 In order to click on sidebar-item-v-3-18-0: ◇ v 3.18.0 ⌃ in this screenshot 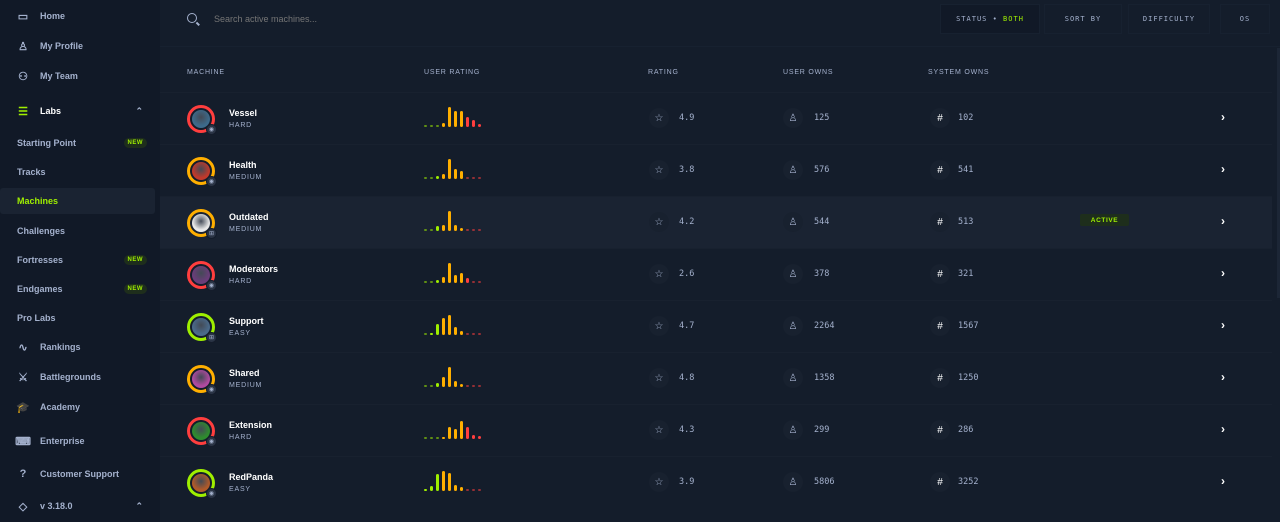, I will do `click(77, 506)`.